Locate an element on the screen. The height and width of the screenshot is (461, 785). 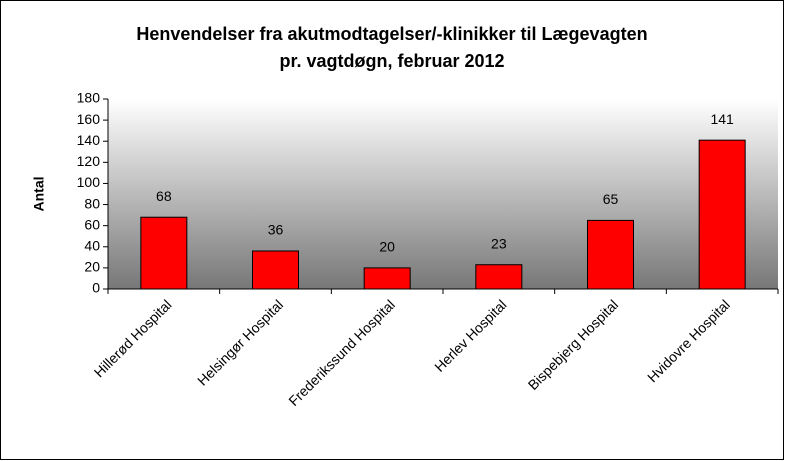
data-label: 23 is located at coordinates (499, 243).